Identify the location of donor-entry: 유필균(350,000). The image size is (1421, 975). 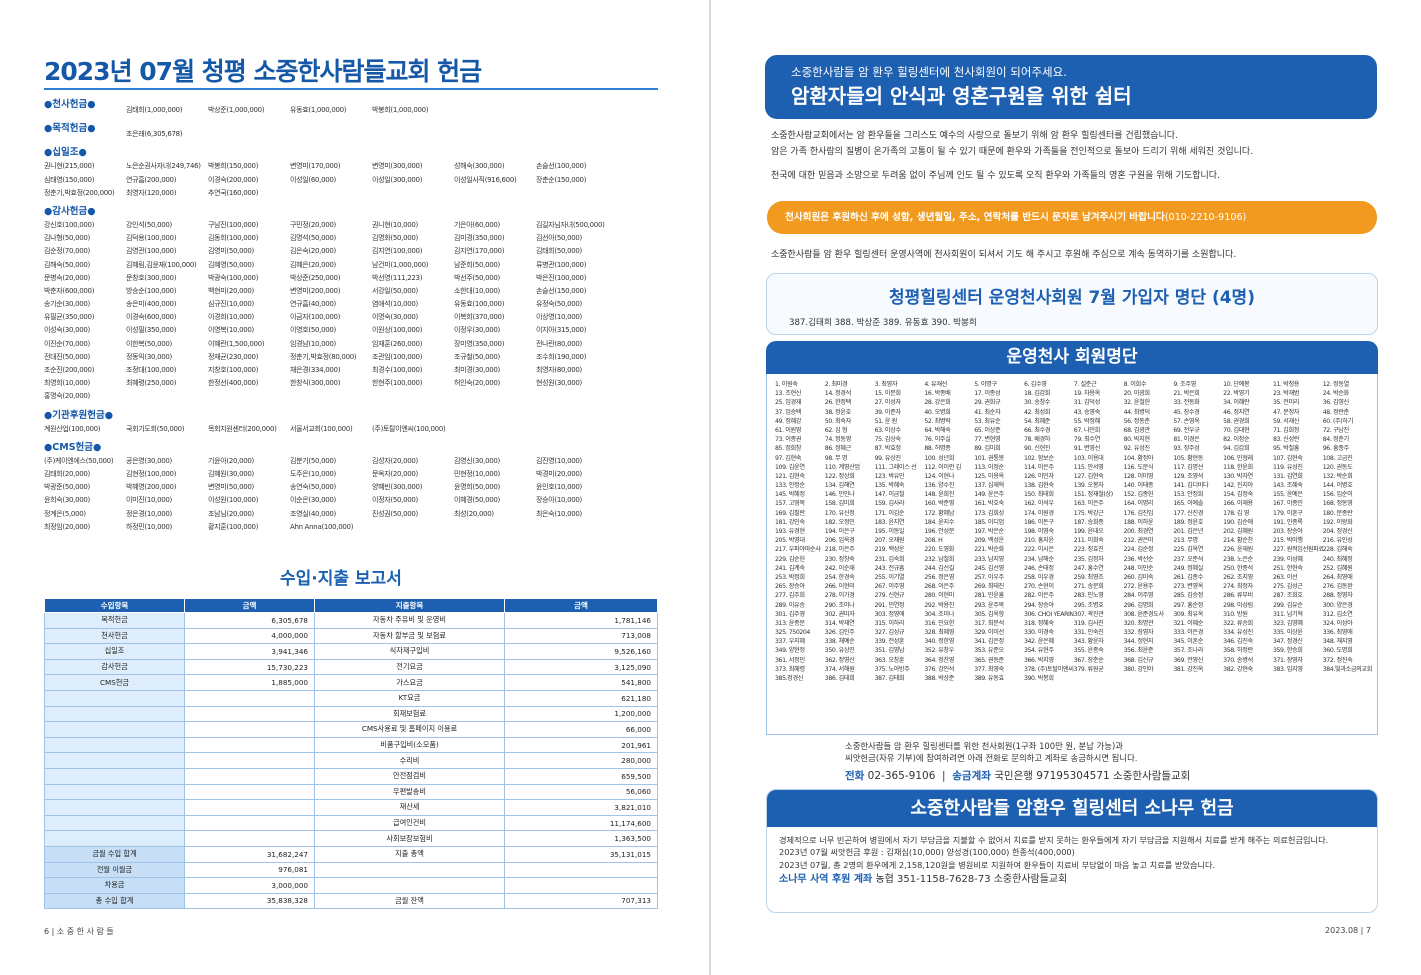
(69, 317).